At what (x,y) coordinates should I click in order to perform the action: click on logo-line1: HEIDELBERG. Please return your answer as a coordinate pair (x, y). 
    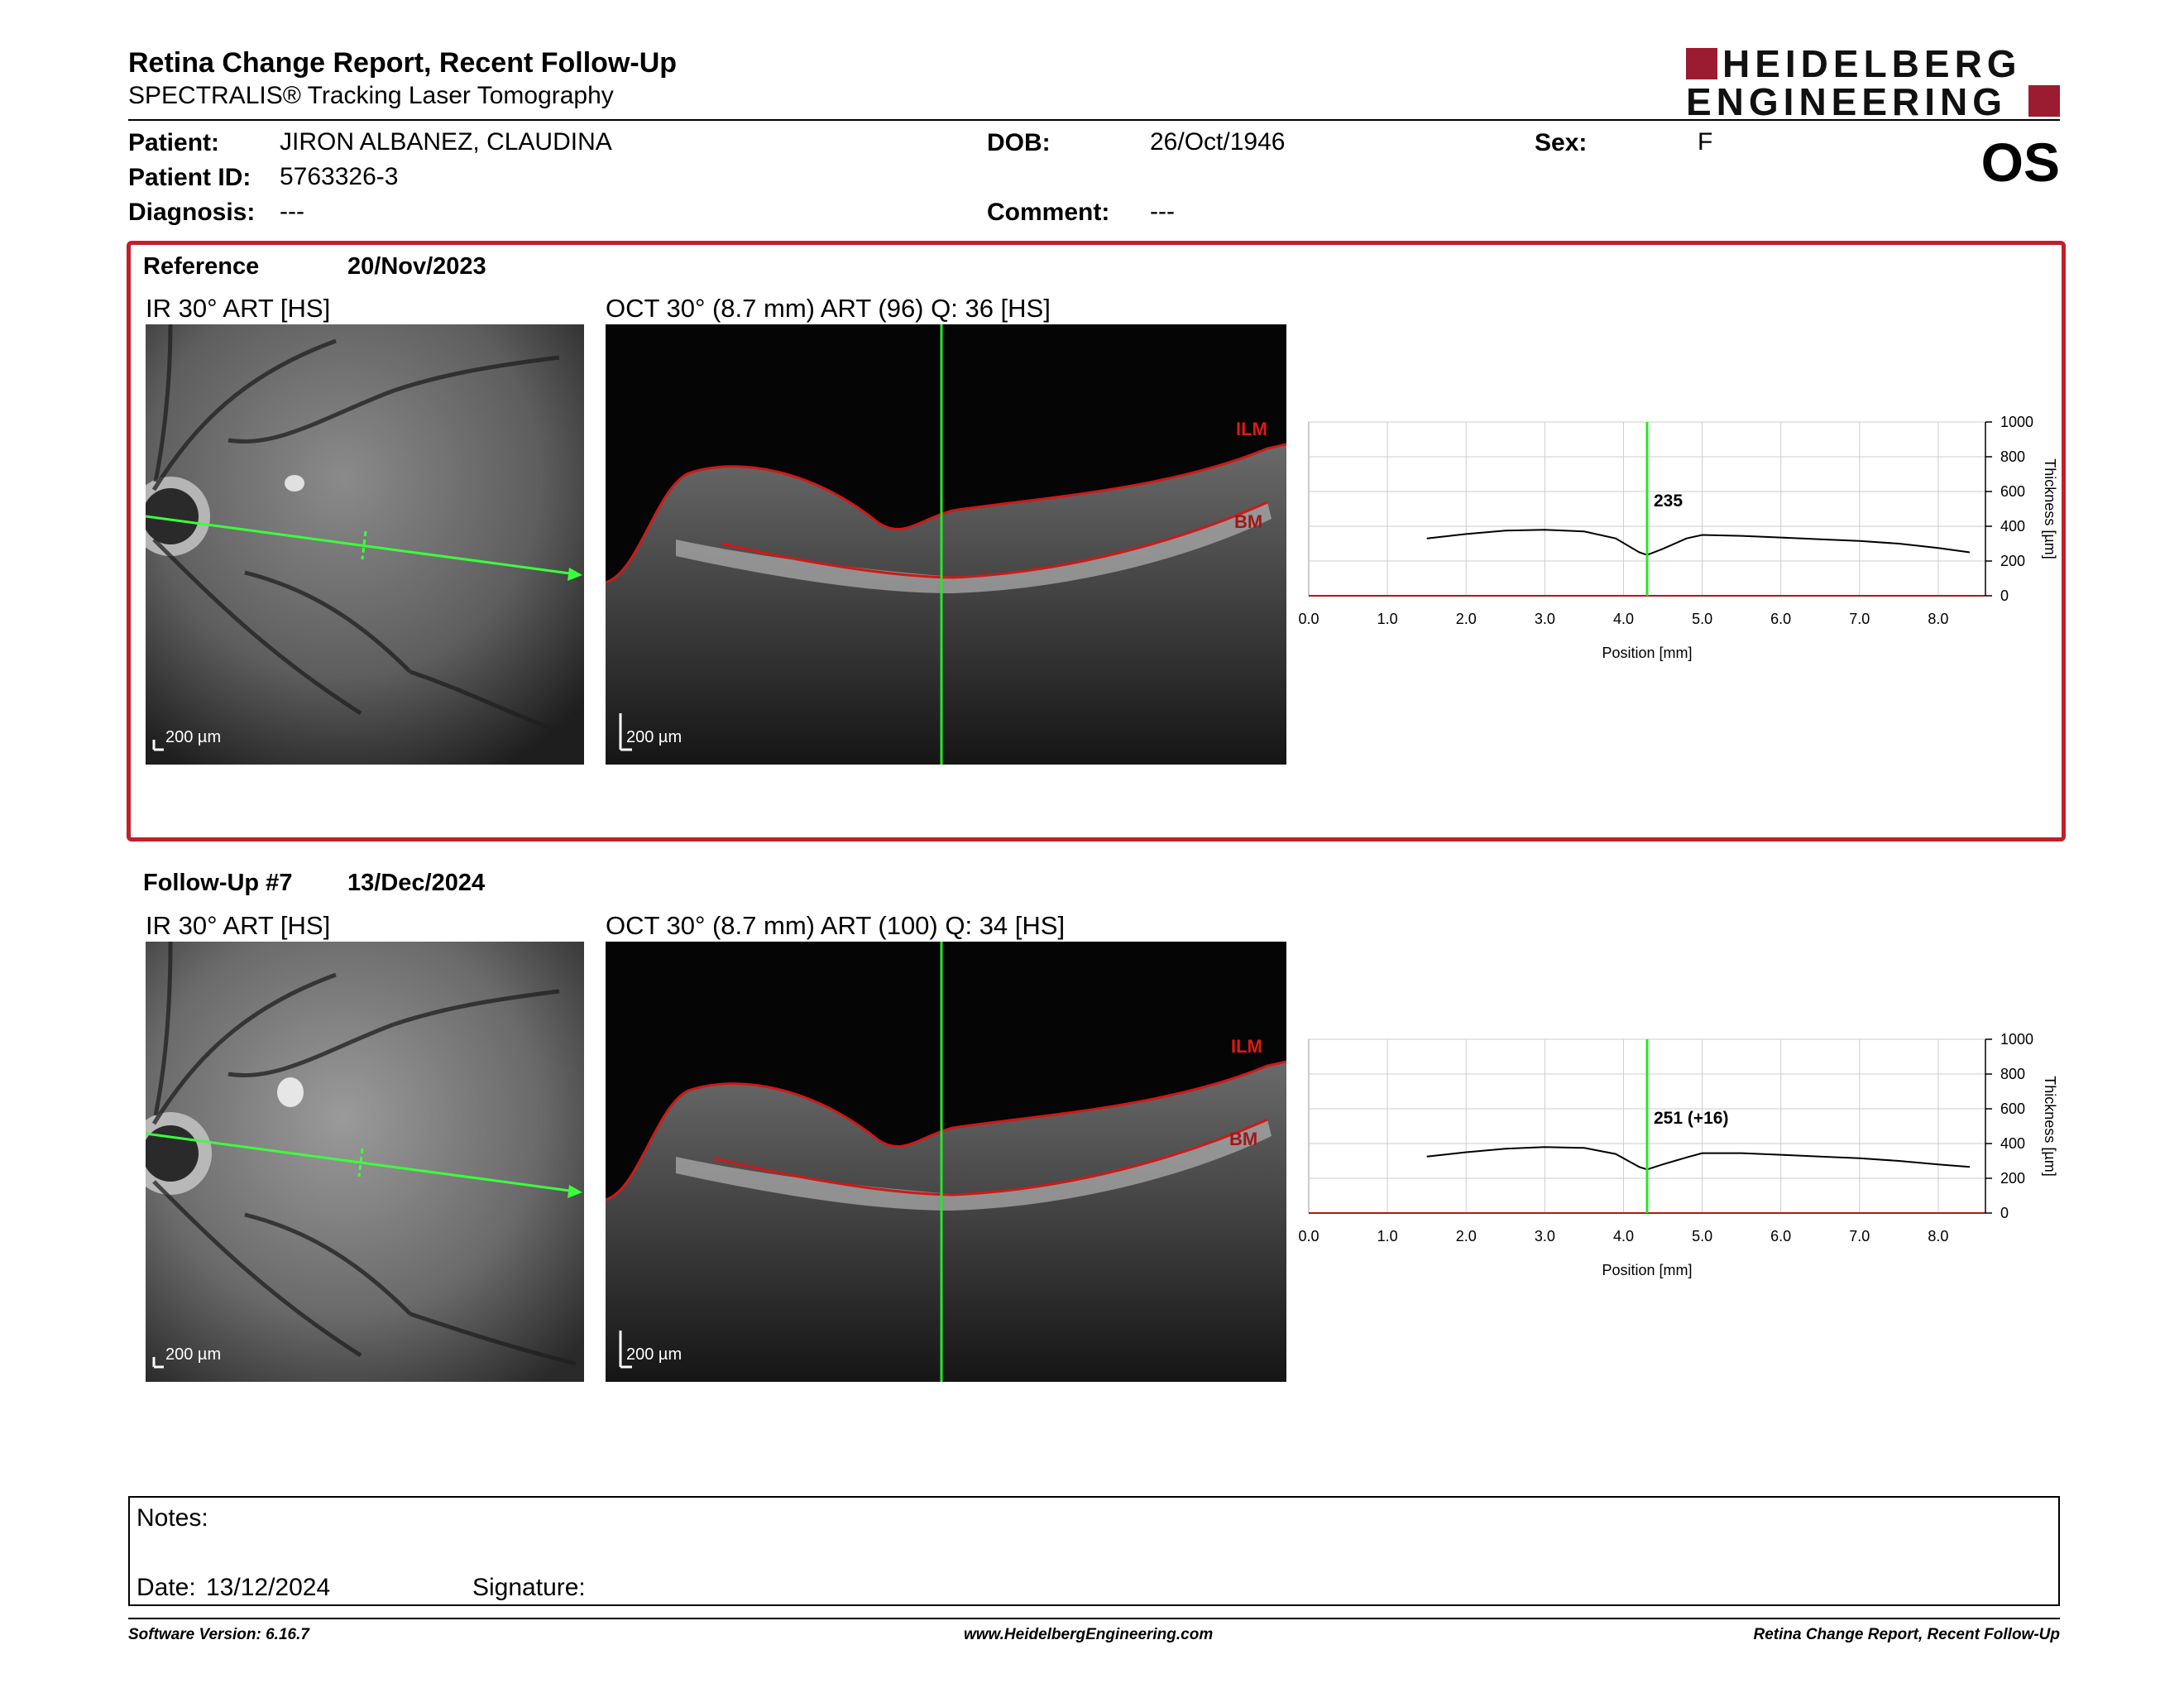
    Looking at the image, I should click on (1872, 63).